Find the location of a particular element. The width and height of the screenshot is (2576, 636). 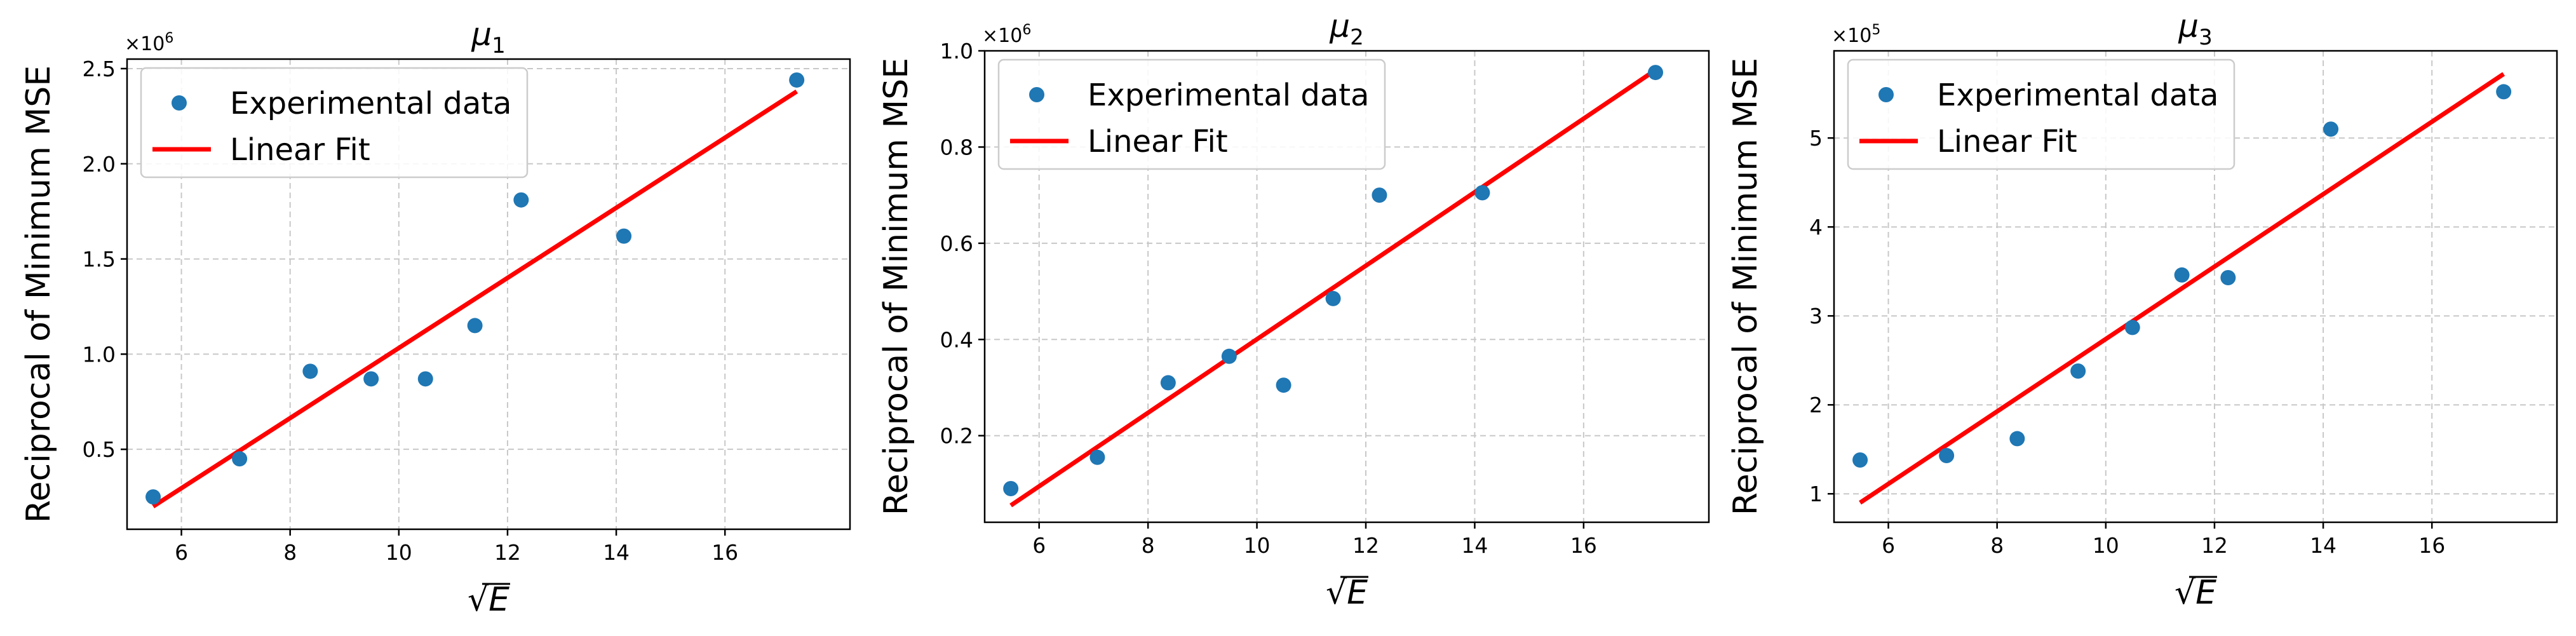

y-tick-label: 1 is located at coordinates (1816, 494).